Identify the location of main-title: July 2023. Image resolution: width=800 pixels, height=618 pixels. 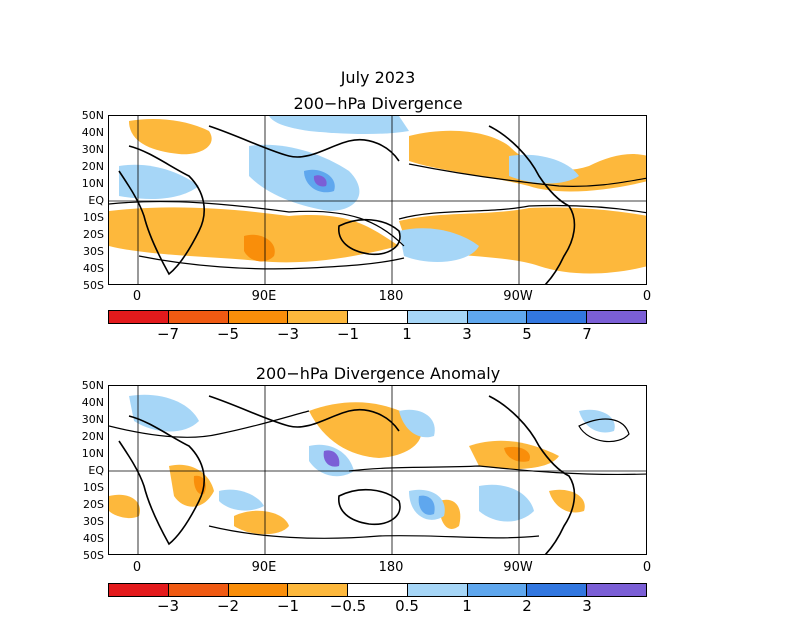
(378, 77).